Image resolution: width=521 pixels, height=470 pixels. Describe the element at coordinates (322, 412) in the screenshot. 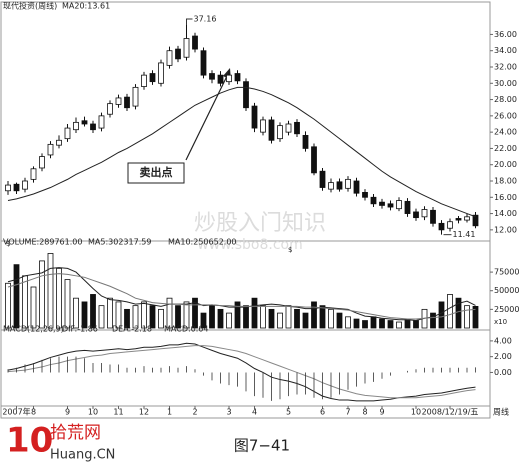

I see `x-tick-label: 6` at that location.